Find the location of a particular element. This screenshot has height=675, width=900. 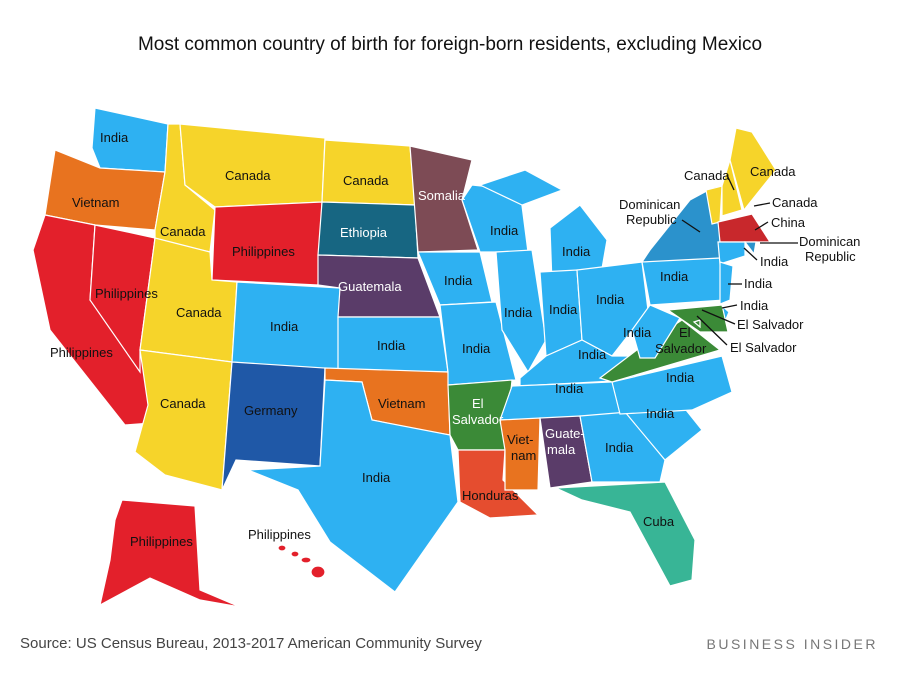

state-nv is located at coordinates (122, 299).